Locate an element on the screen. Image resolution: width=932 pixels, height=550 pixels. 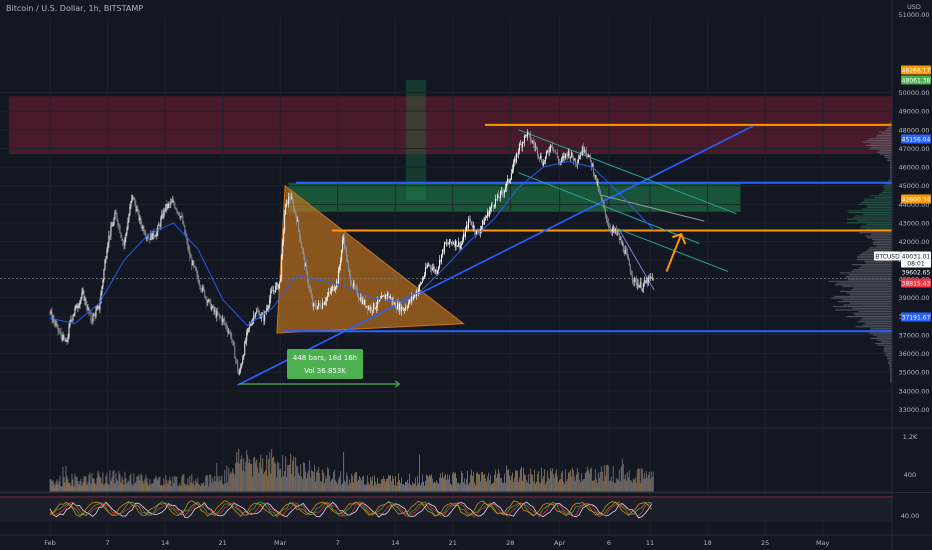
measure-label-box is located at coordinates (325, 364).